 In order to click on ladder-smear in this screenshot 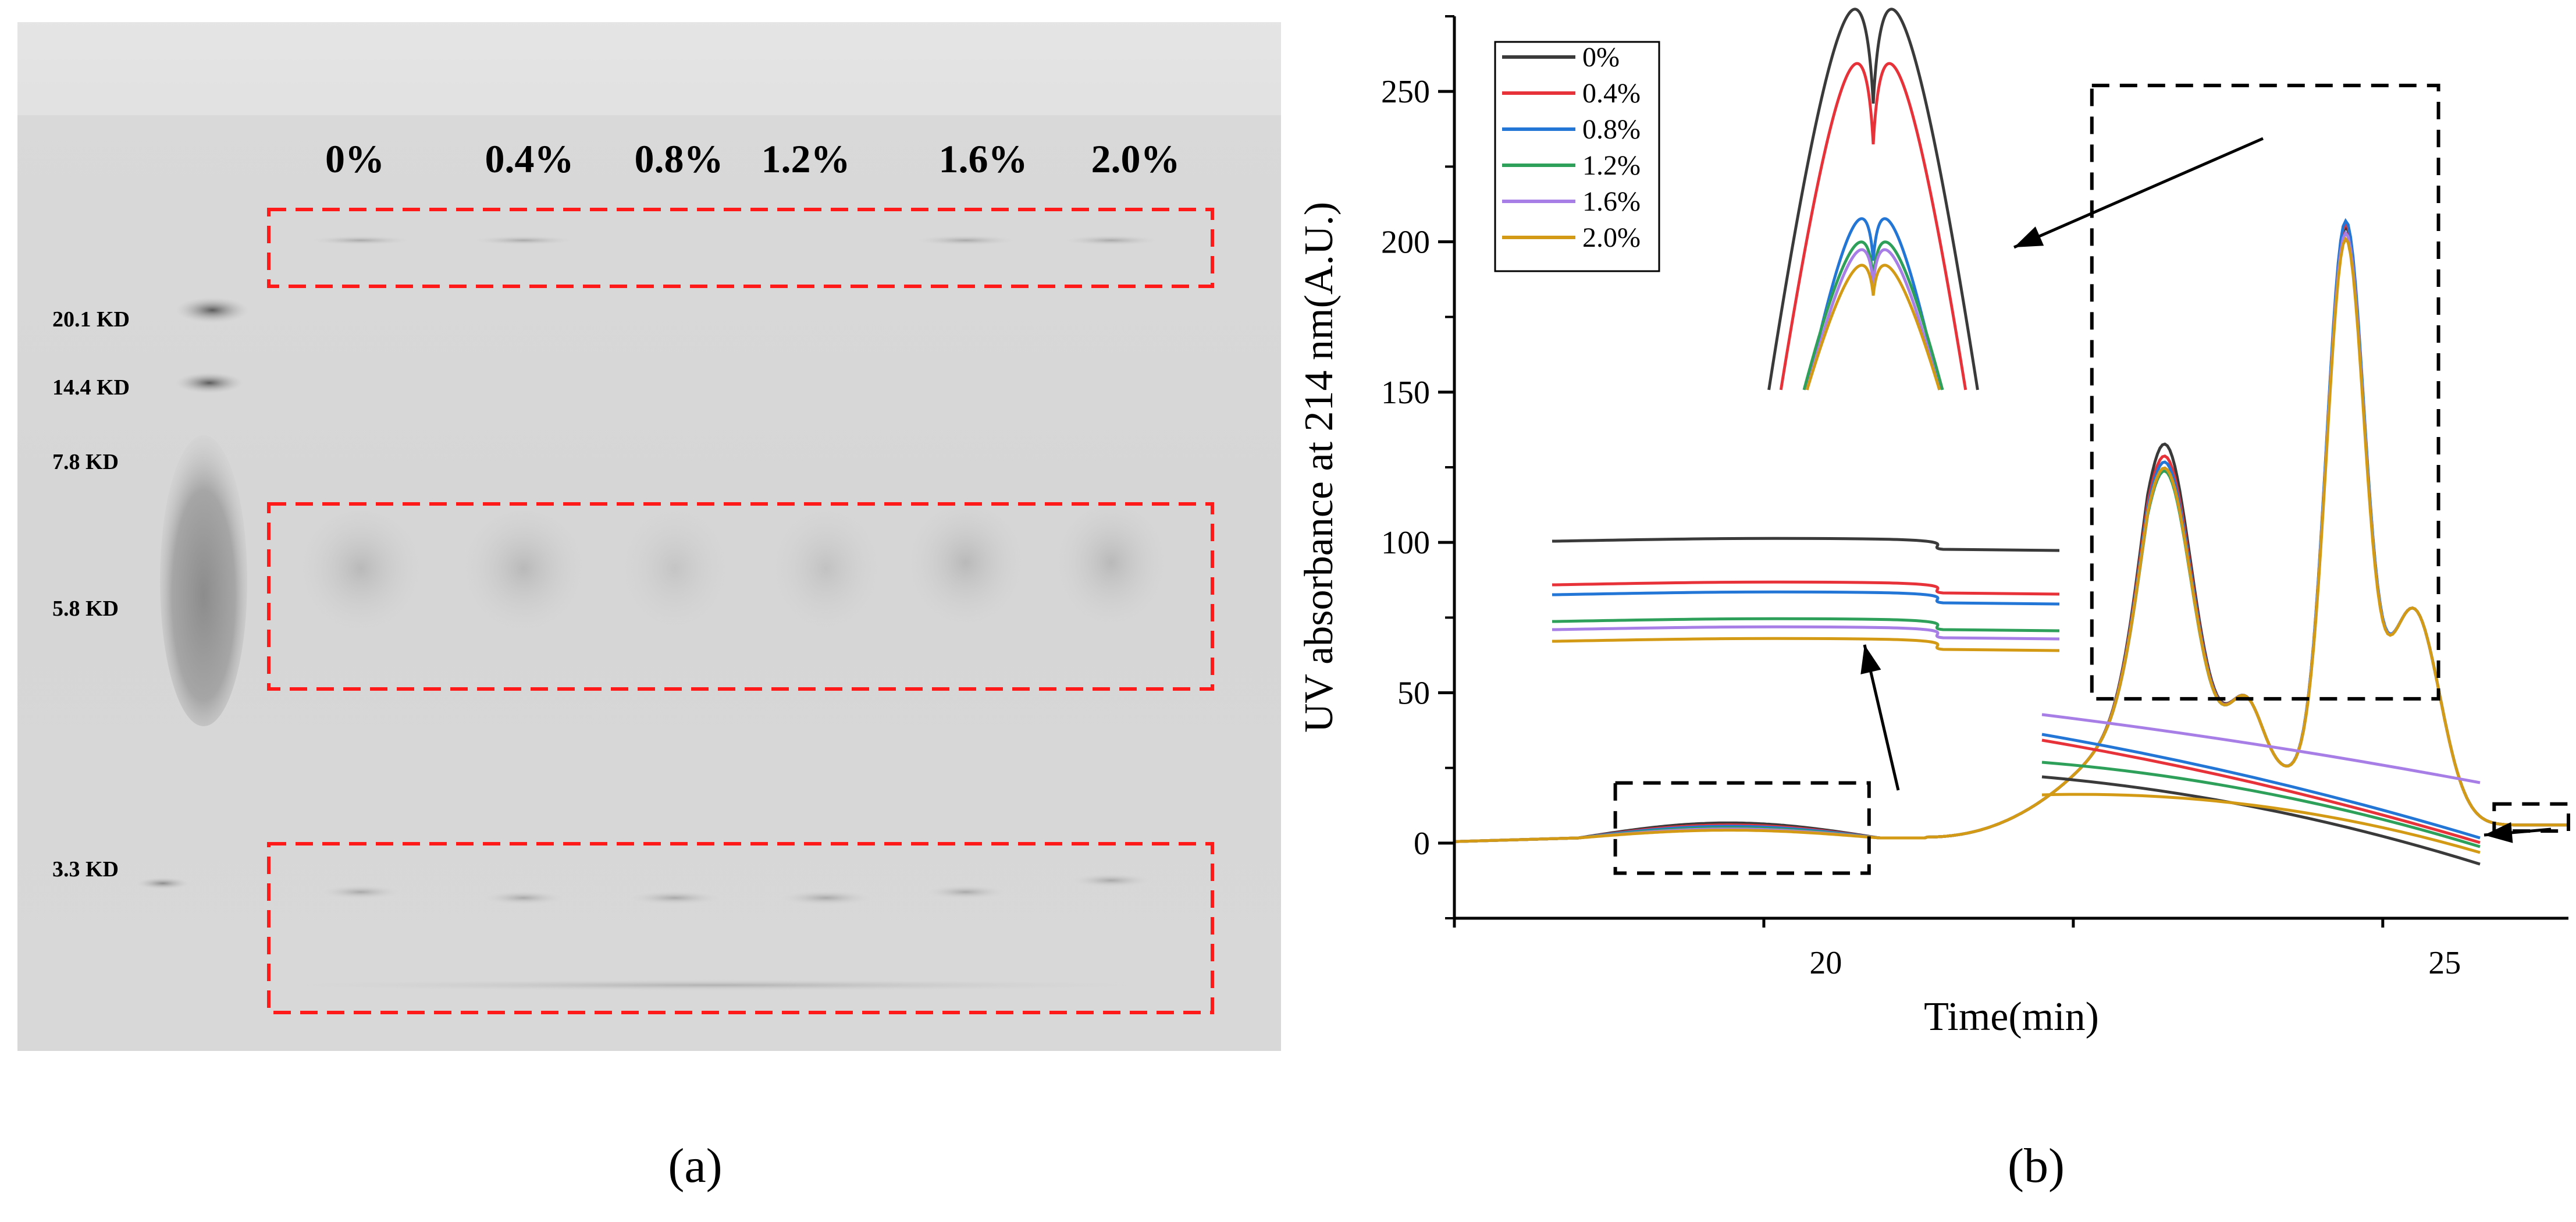, I will do `click(203, 580)`.